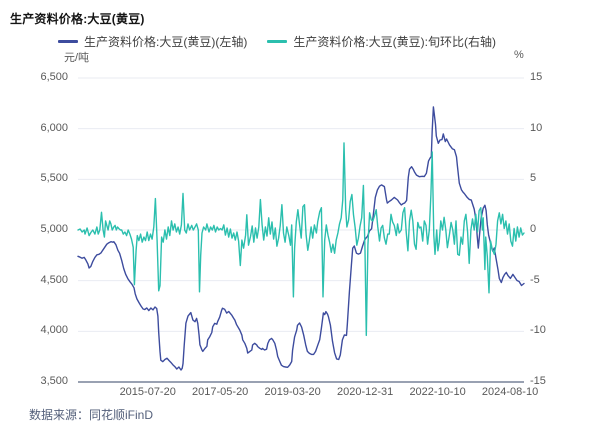 Image resolution: width=600 pixels, height=439 pixels. I want to click on right-axis-tick: 15, so click(536, 77).